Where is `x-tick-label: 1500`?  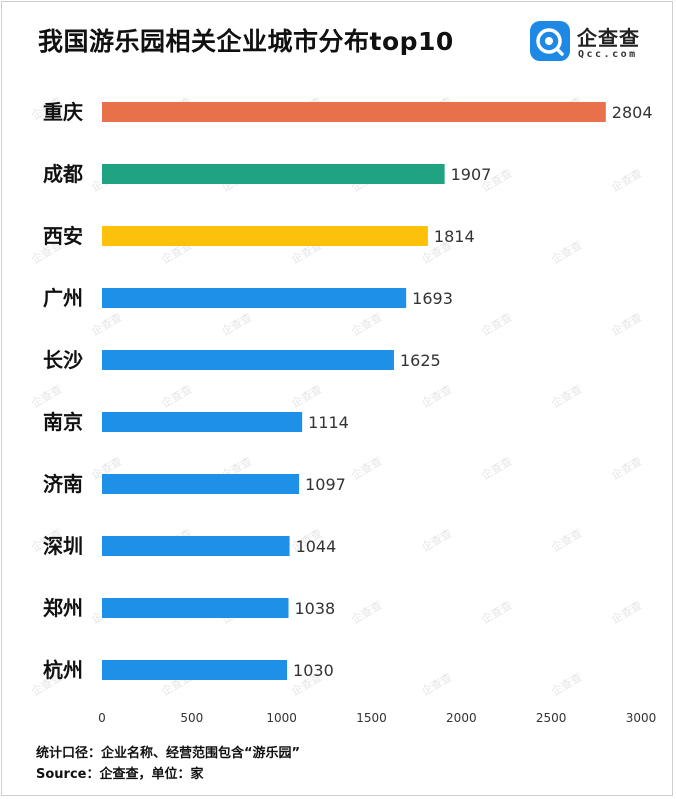 x-tick-label: 1500 is located at coordinates (371, 718).